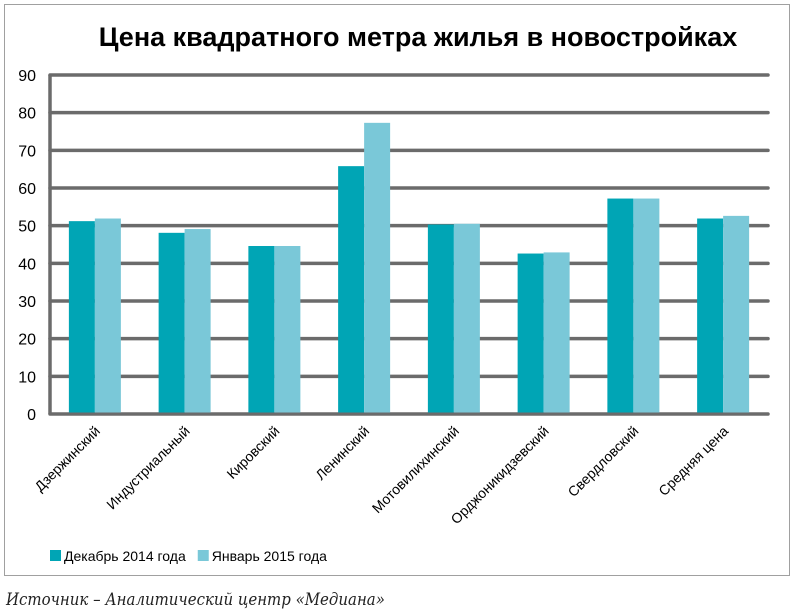  I want to click on y-tick-label: 0, so click(31, 415).